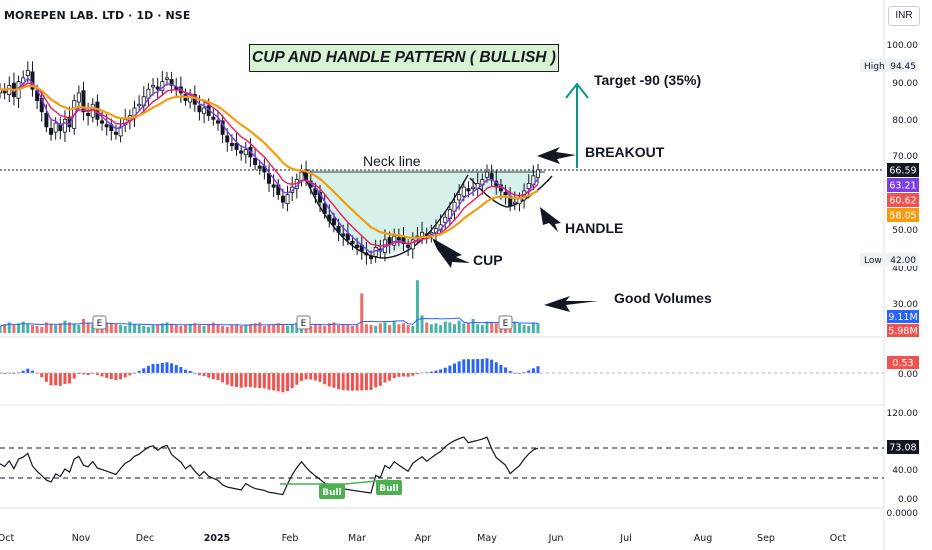 The height and width of the screenshot is (550, 932). Describe the element at coordinates (903, 170) in the screenshot. I see `last-price-tag: 66.59` at that location.